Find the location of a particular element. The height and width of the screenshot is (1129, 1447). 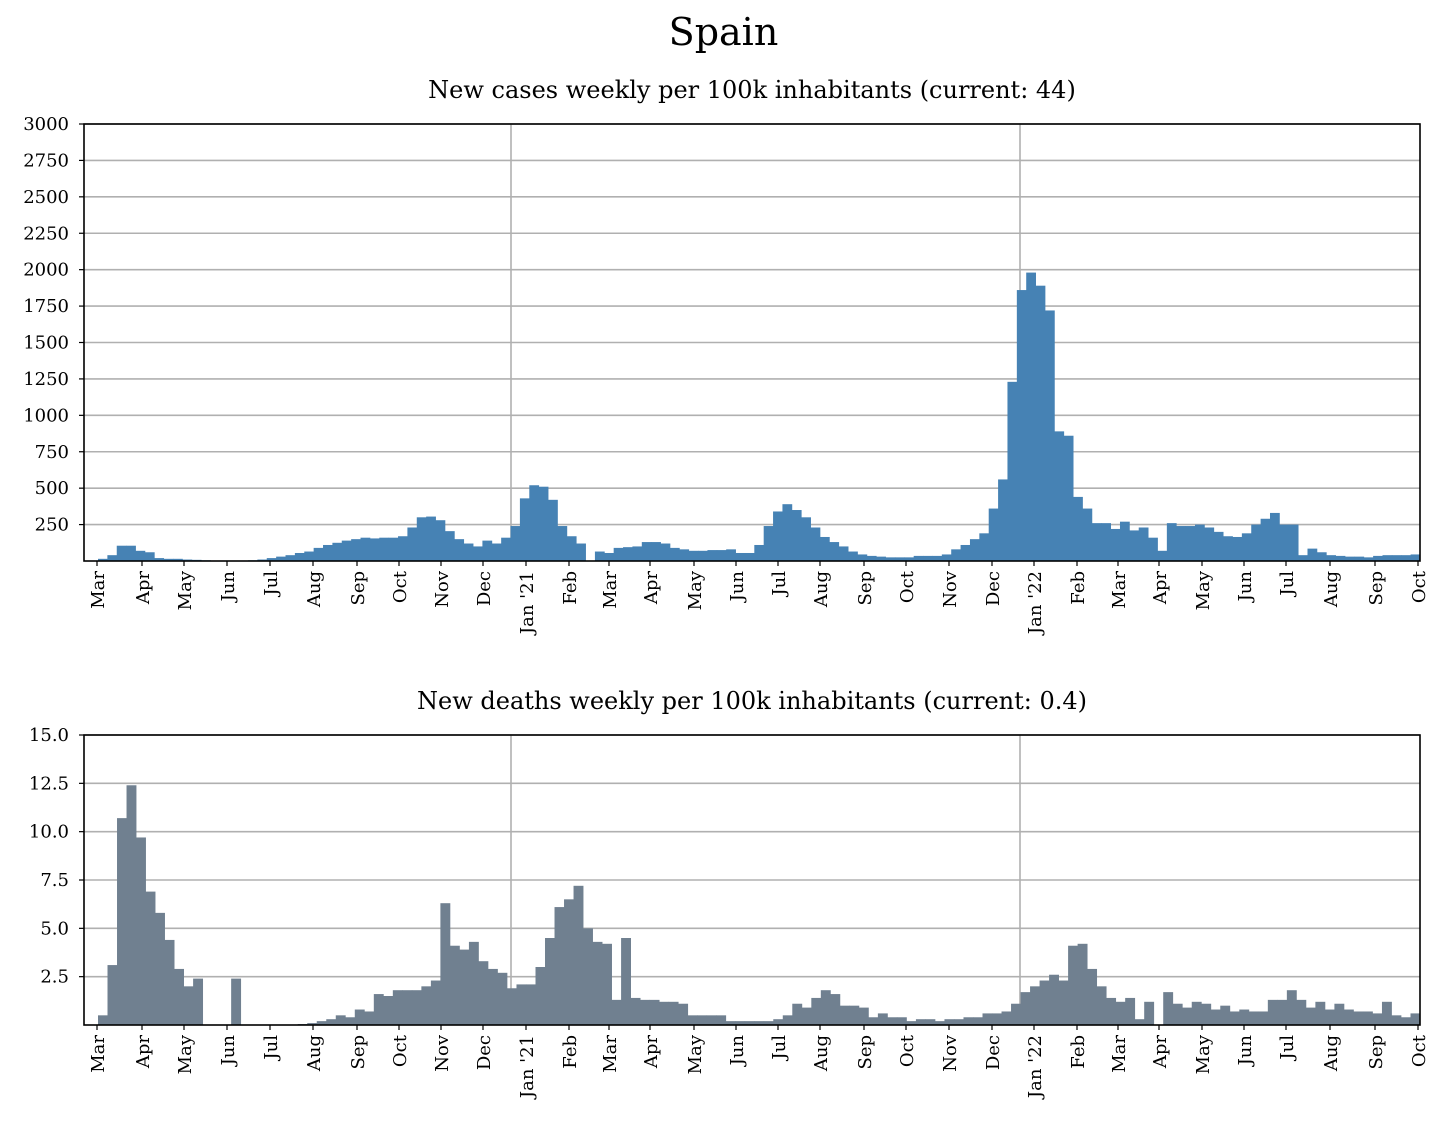

deaths-x-tick-label: Jan '21 is located at coordinates (527, 1067).